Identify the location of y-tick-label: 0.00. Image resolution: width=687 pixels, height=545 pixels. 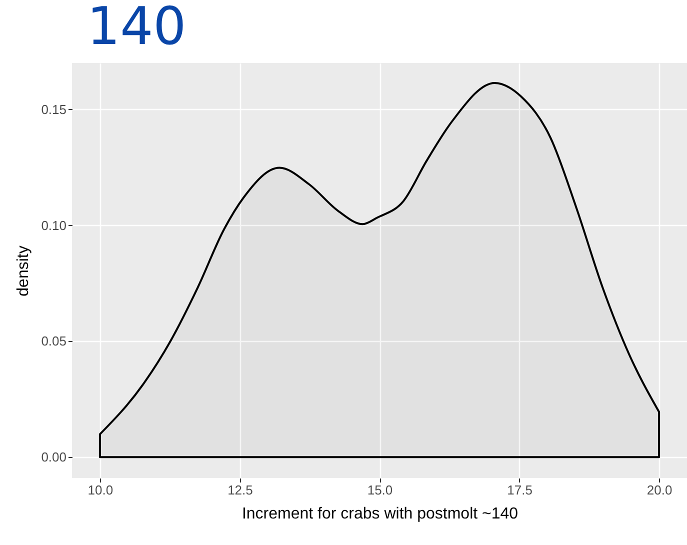
(53, 457).